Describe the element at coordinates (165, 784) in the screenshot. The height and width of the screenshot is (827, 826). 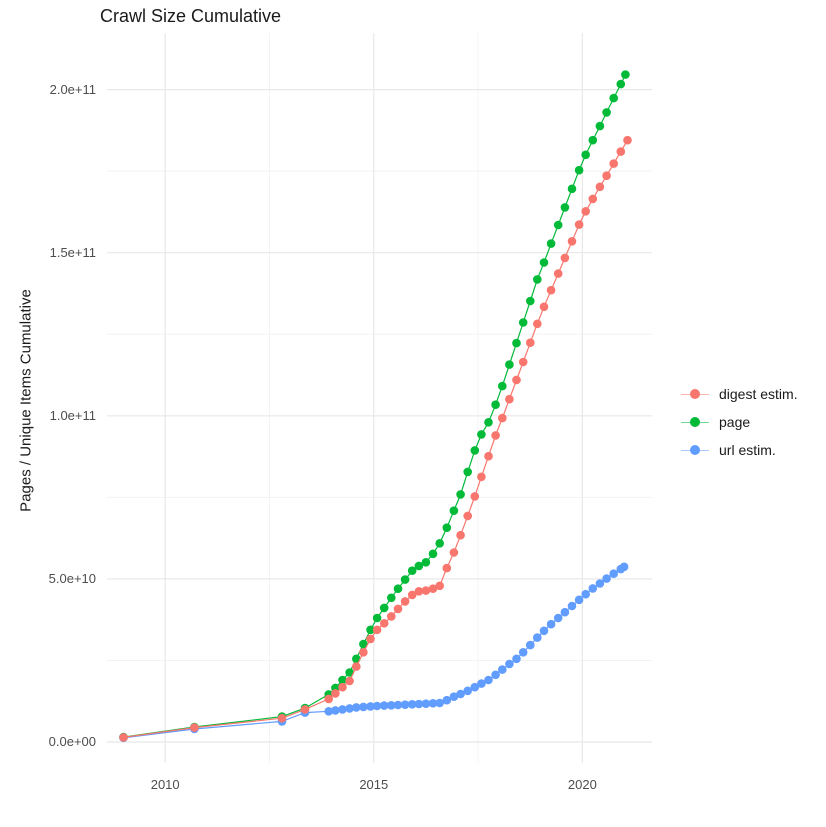
I see `x-tick-label: 2010` at that location.